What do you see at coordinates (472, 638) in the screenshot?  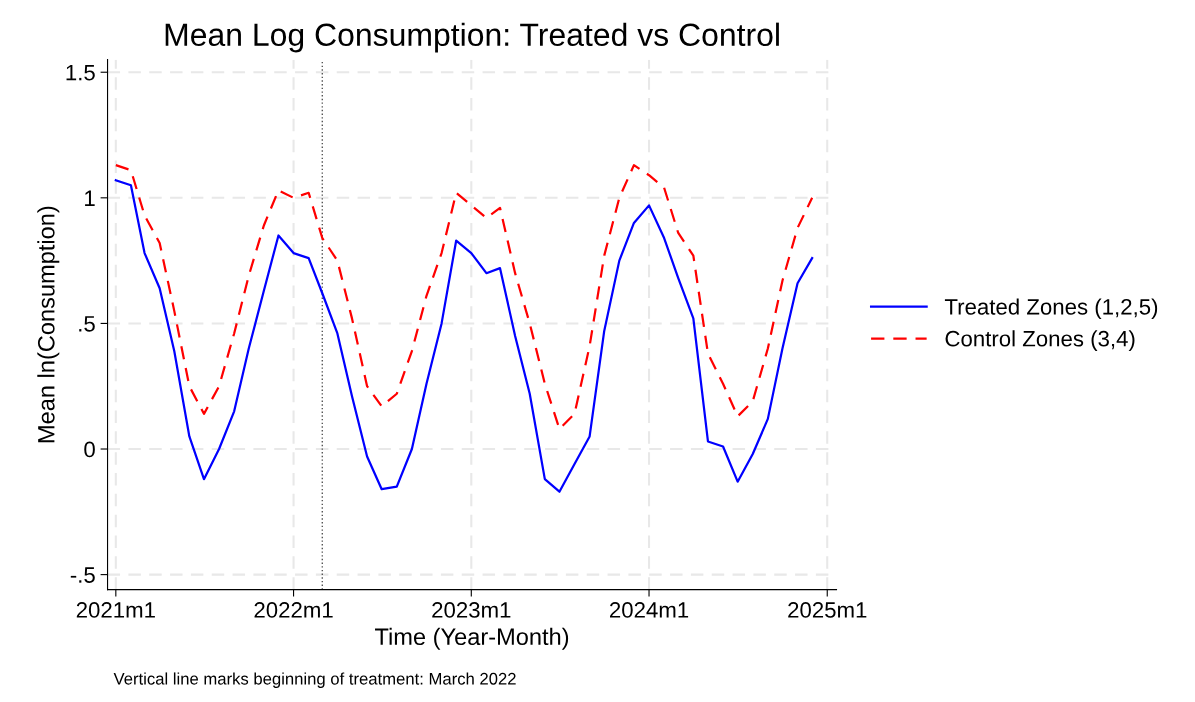 I see `x-axis-title: Time (Year-Month)` at bounding box center [472, 638].